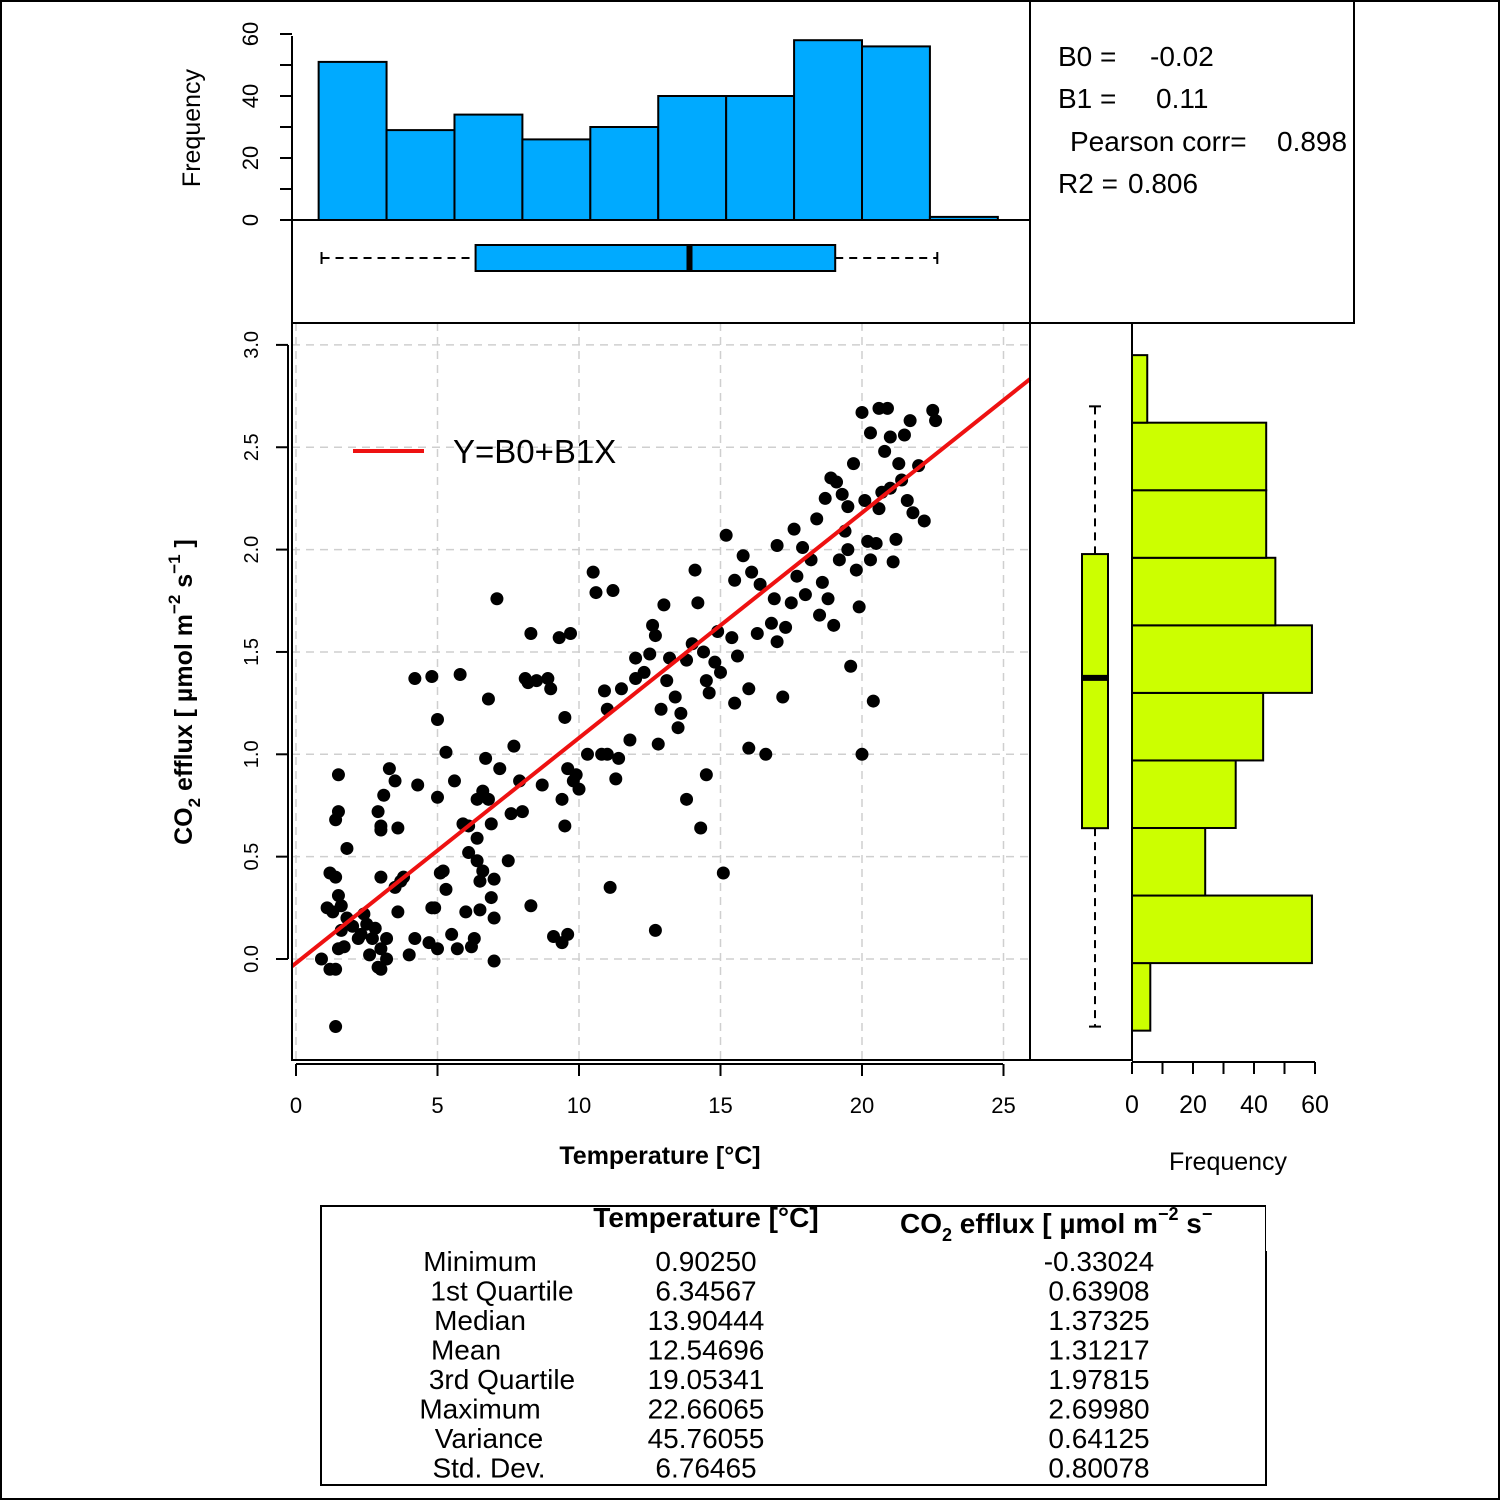 The image size is (1500, 1500). I want to click on y-tick-label: 0.5, so click(252, 857).